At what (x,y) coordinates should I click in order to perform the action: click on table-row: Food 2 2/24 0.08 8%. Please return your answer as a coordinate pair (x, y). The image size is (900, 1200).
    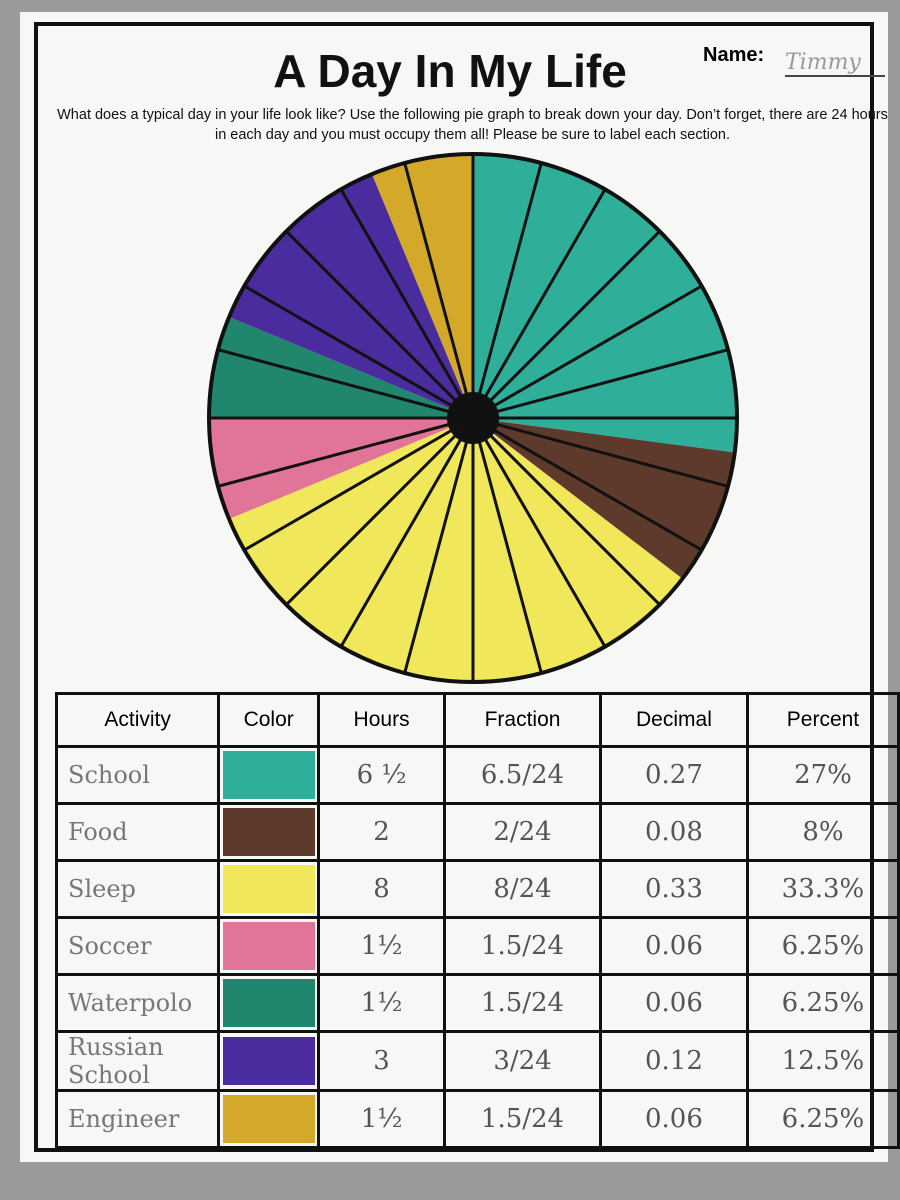
    Looking at the image, I should click on (477, 832).